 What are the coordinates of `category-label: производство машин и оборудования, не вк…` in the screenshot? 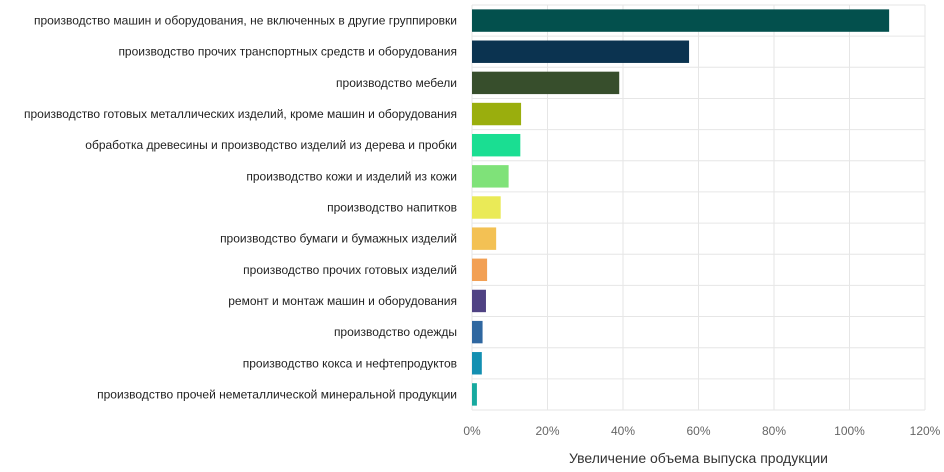 It's located at (245, 21).